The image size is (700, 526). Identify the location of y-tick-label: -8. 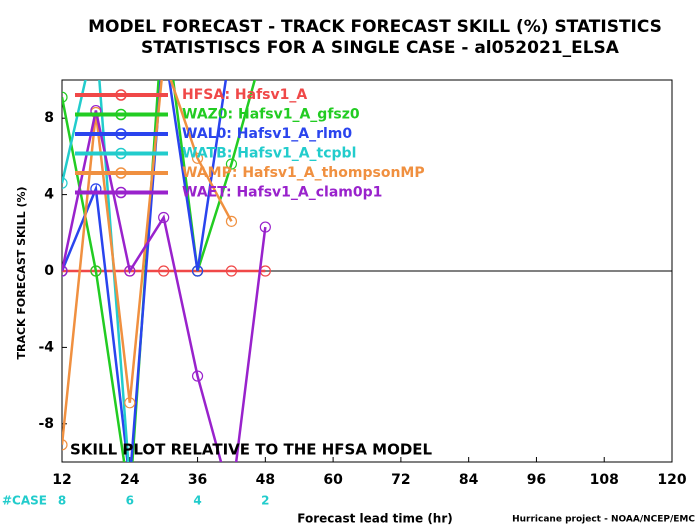
(46, 424).